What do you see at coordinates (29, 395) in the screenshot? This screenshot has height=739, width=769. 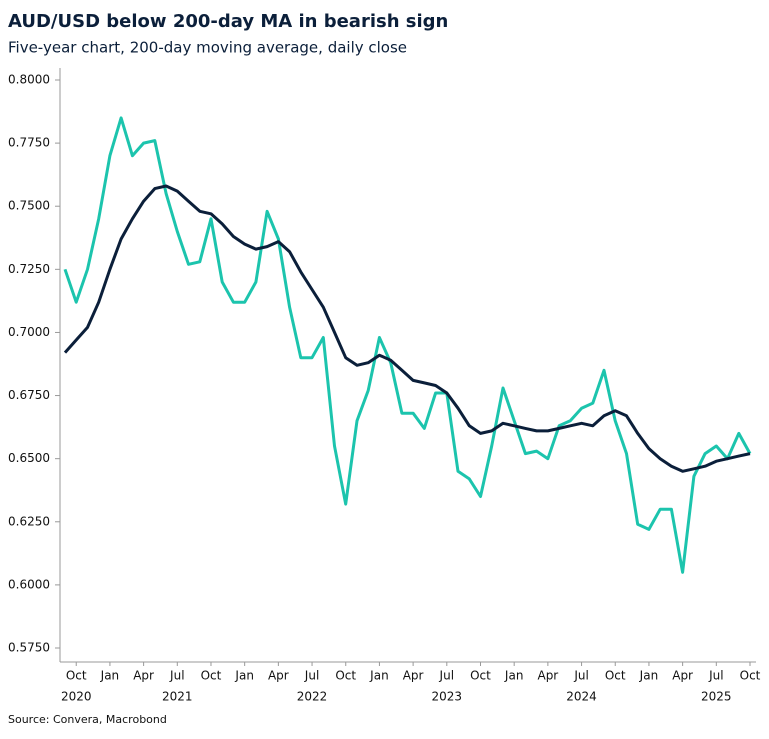 I see `y-tick-label: 0.6750` at bounding box center [29, 395].